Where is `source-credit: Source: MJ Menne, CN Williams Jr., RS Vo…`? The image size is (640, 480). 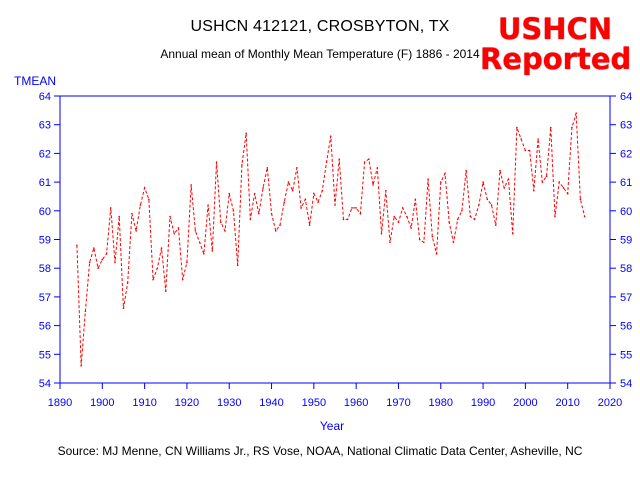 source-credit: Source: MJ Menne, CN Williams Jr., RS Vo… is located at coordinates (320, 451).